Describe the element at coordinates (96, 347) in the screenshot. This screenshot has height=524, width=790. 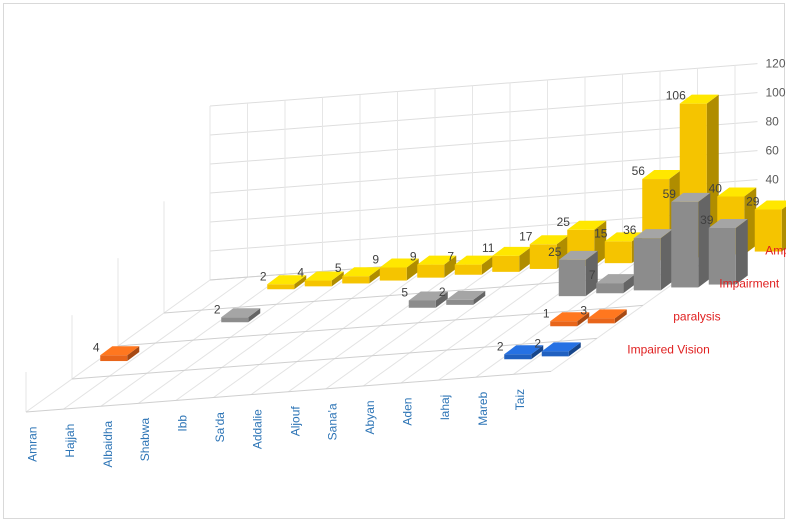
I see `data-label: 4` at that location.